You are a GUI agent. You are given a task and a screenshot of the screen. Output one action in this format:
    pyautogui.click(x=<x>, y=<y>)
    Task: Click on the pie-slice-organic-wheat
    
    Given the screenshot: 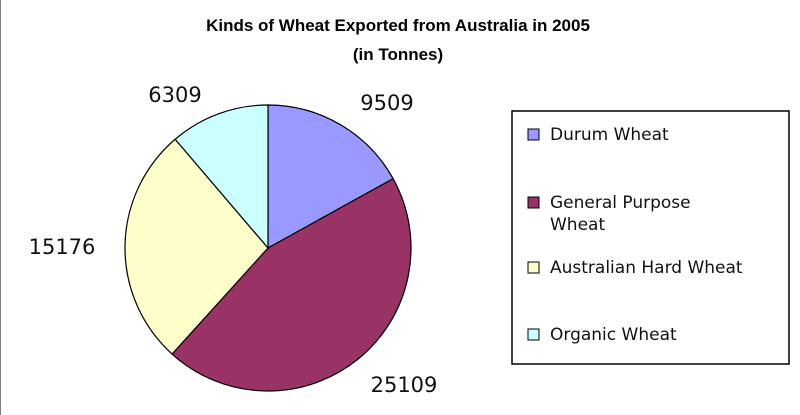 What is the action you would take?
    pyautogui.click(x=221, y=177)
    